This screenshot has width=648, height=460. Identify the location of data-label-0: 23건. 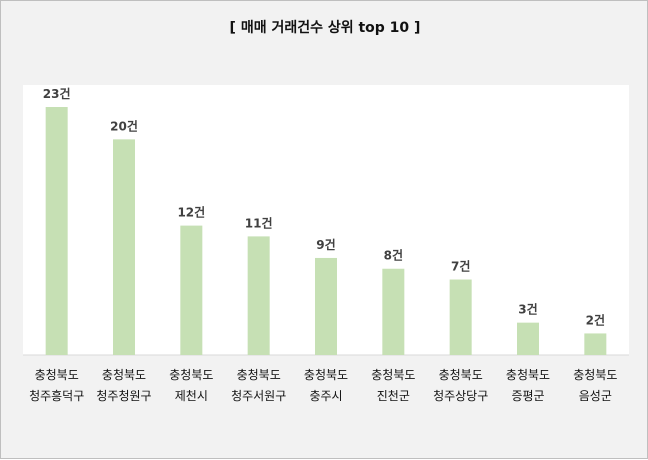
(57, 93).